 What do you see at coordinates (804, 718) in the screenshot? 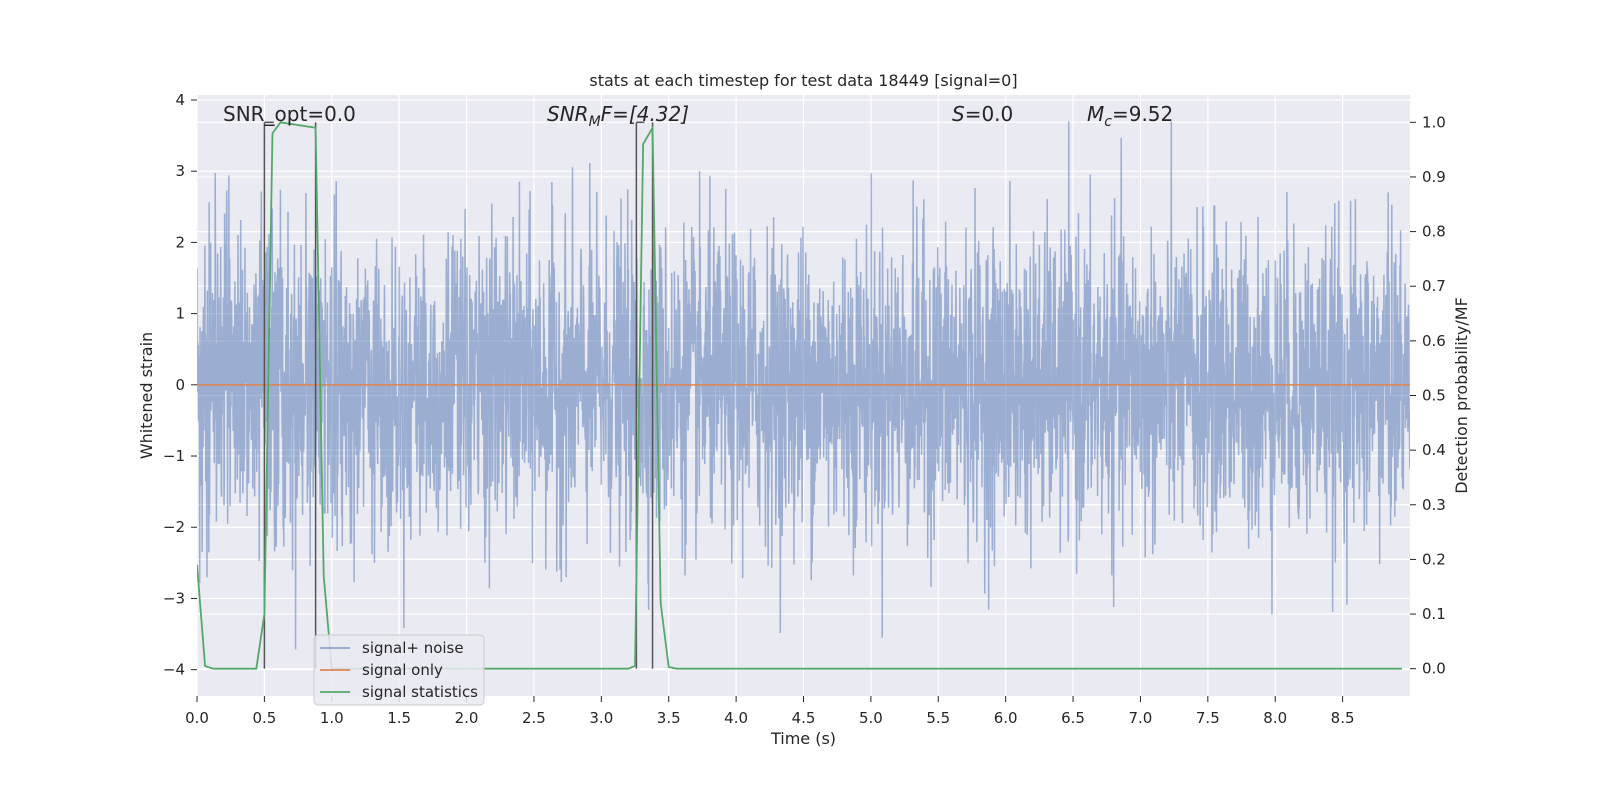
I see `x-tick-label: 4.5` at bounding box center [804, 718].